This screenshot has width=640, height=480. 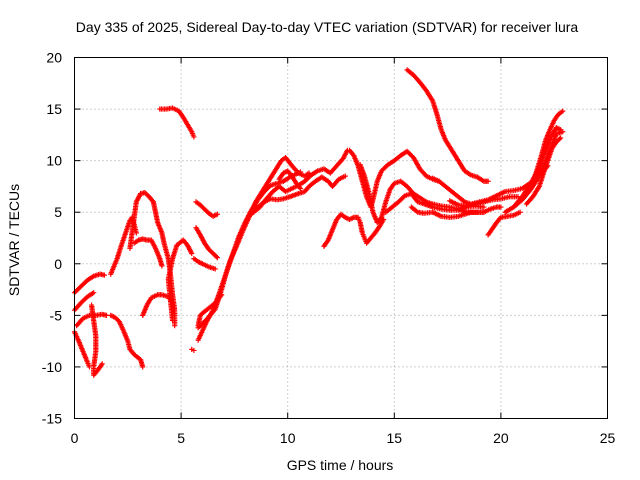 I want to click on y-tick-label: 15, so click(x=54, y=109).